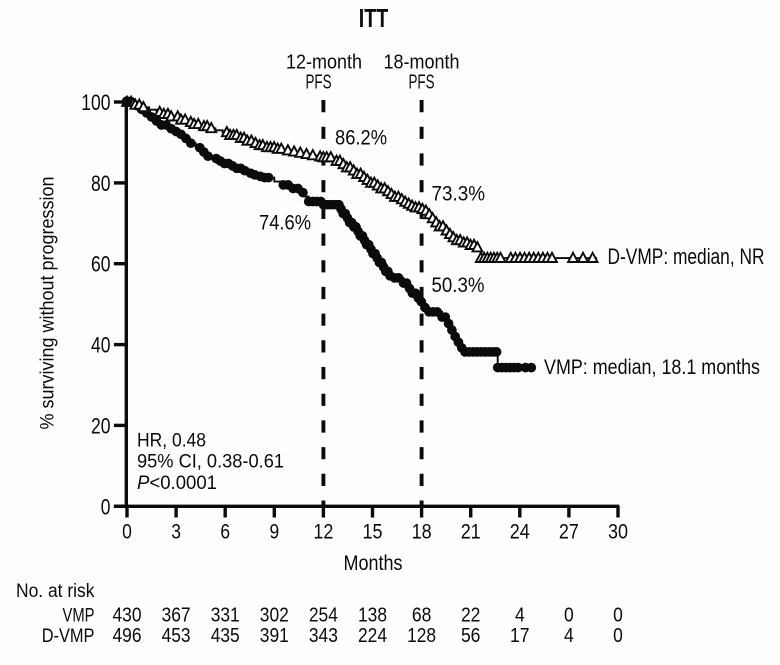 The height and width of the screenshot is (665, 780). I want to click on svg-text: 86.2%, so click(361, 138).